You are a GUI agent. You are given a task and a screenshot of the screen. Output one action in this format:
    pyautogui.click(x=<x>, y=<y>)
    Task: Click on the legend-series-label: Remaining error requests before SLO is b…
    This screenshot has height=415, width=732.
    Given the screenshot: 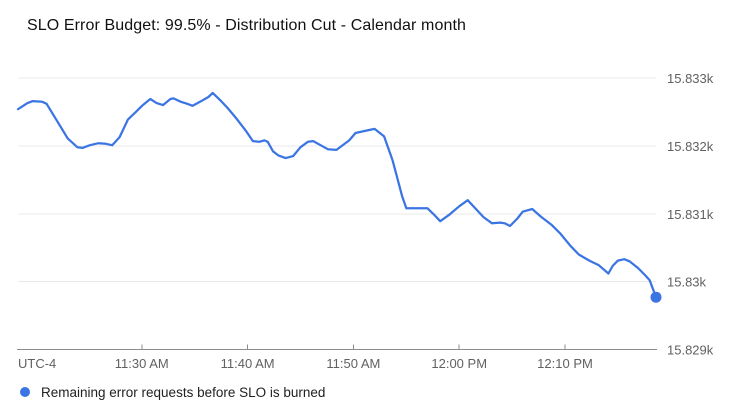 What is the action you would take?
    pyautogui.click(x=183, y=392)
    